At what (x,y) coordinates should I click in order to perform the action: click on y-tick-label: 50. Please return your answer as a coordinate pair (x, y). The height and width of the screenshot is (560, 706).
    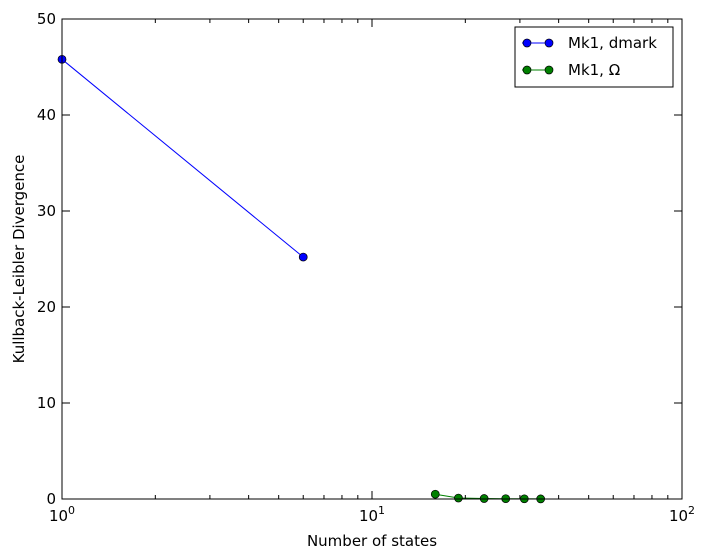
    Looking at the image, I should click on (46, 19).